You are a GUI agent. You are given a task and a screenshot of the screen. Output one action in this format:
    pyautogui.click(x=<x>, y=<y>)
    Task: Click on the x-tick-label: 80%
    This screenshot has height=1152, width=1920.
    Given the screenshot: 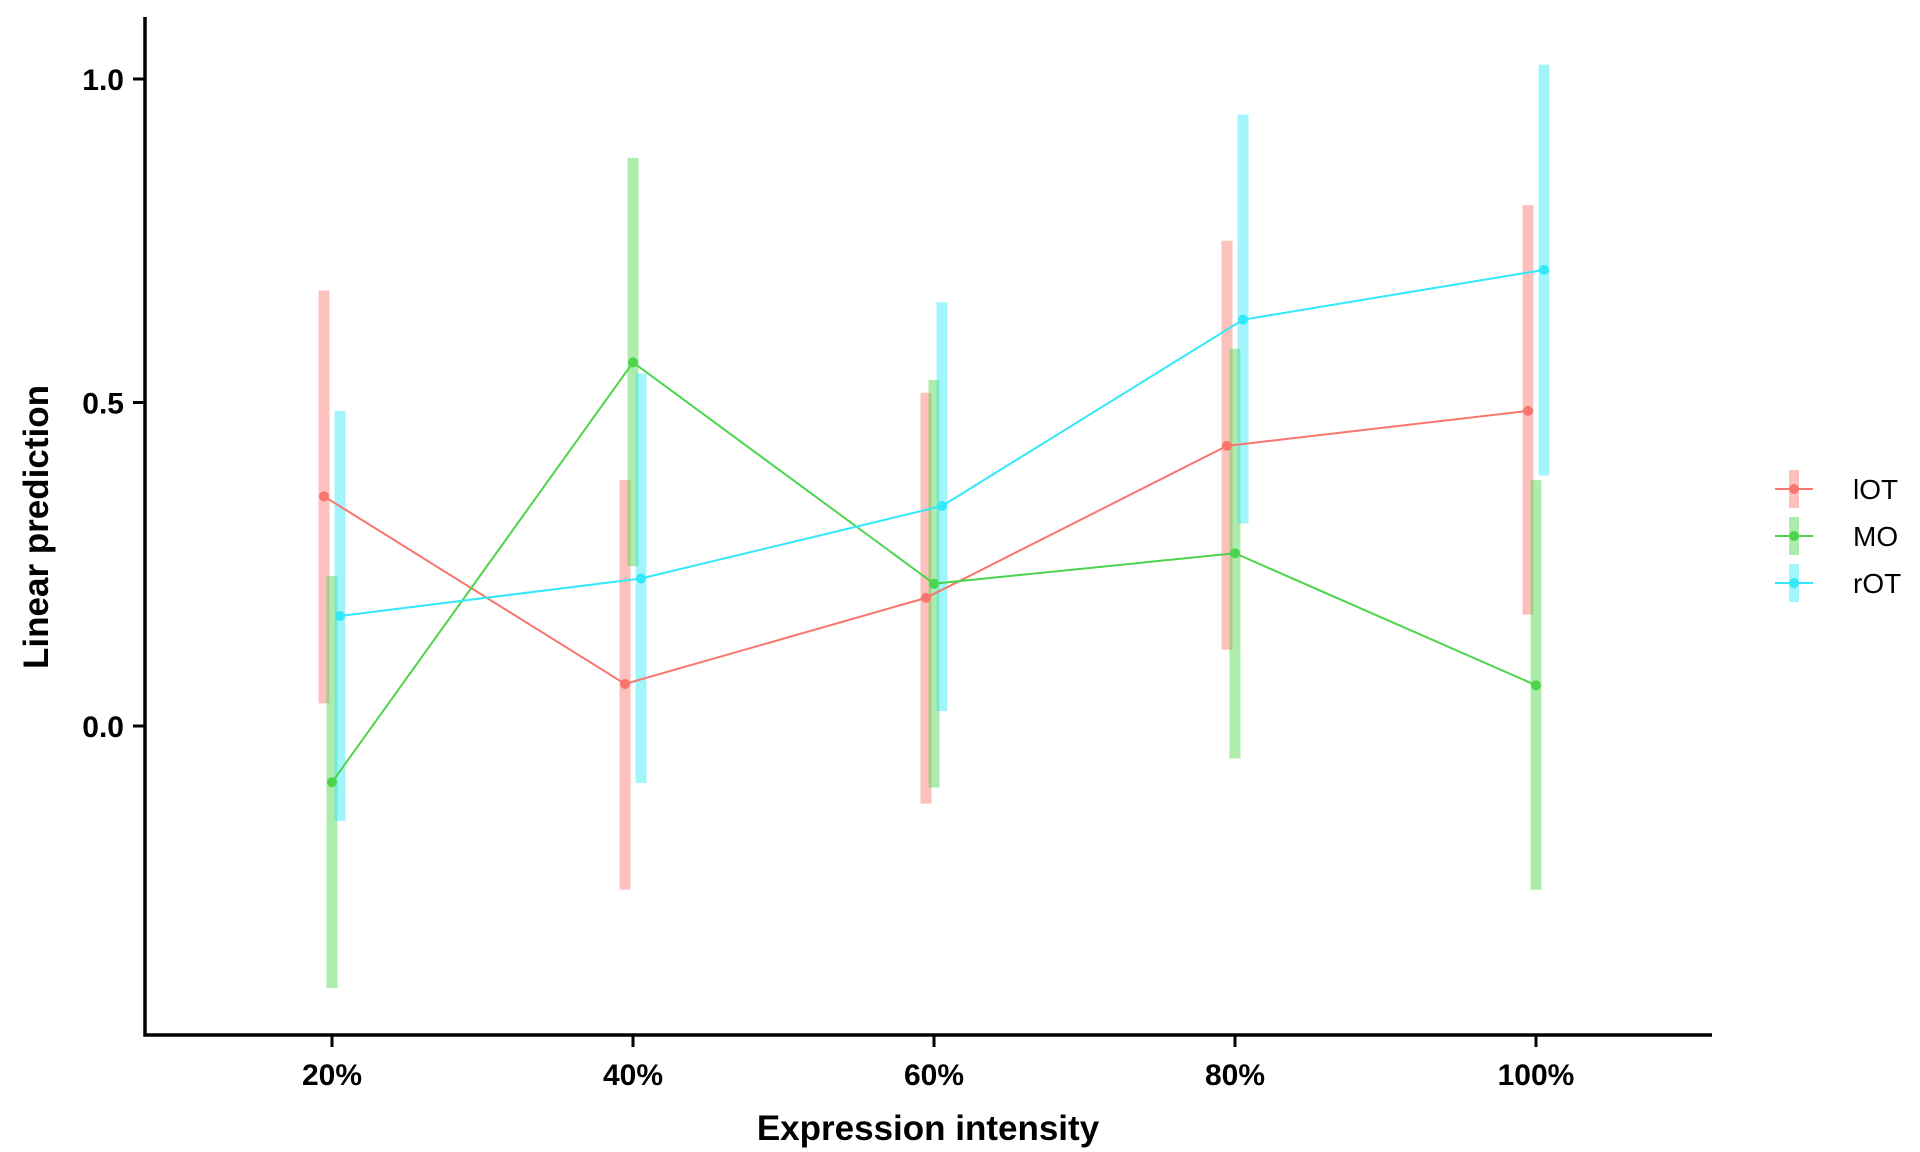 What is the action you would take?
    pyautogui.click(x=1235, y=1075)
    